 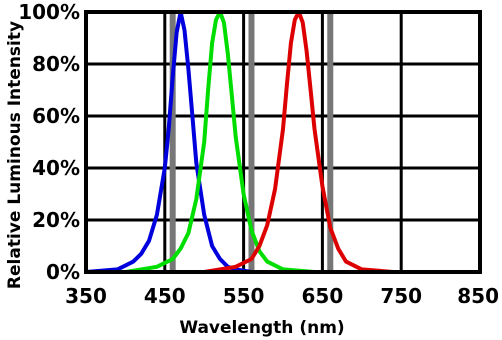 I want to click on x-tick-labels: 350 450 550 650 750 850, so click(x=282, y=296).